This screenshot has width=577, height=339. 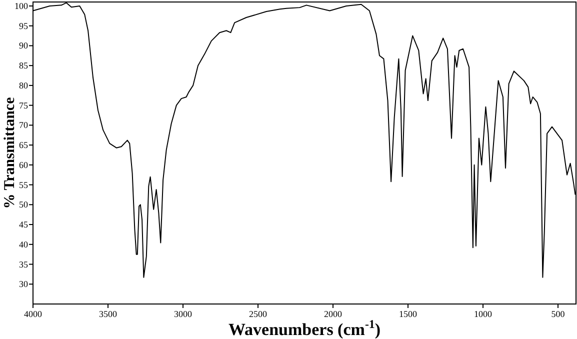 I want to click on x-tick-label: 1500, so click(x=408, y=314).